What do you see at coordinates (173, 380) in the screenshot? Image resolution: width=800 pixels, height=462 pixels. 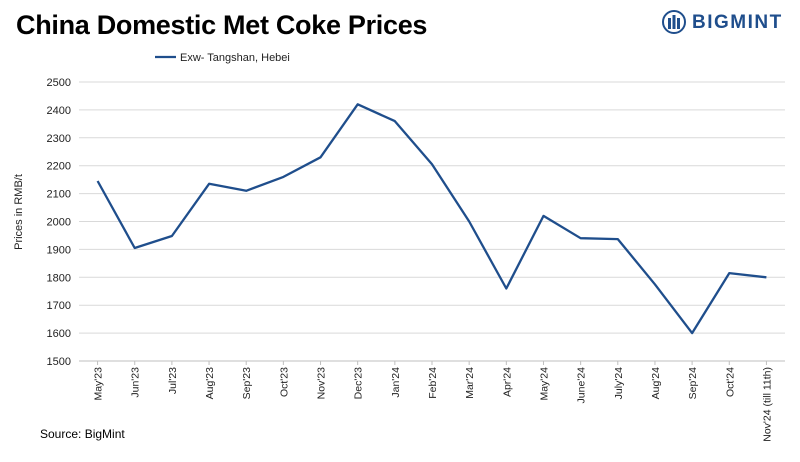 I see `x-tick-label: Jul'23` at bounding box center [173, 380].